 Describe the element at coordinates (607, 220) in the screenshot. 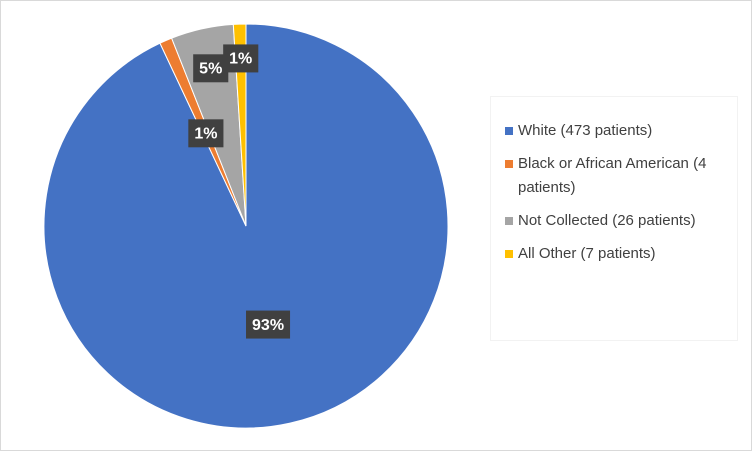

I see `legend-label: Not Collected (26 patients)` at that location.